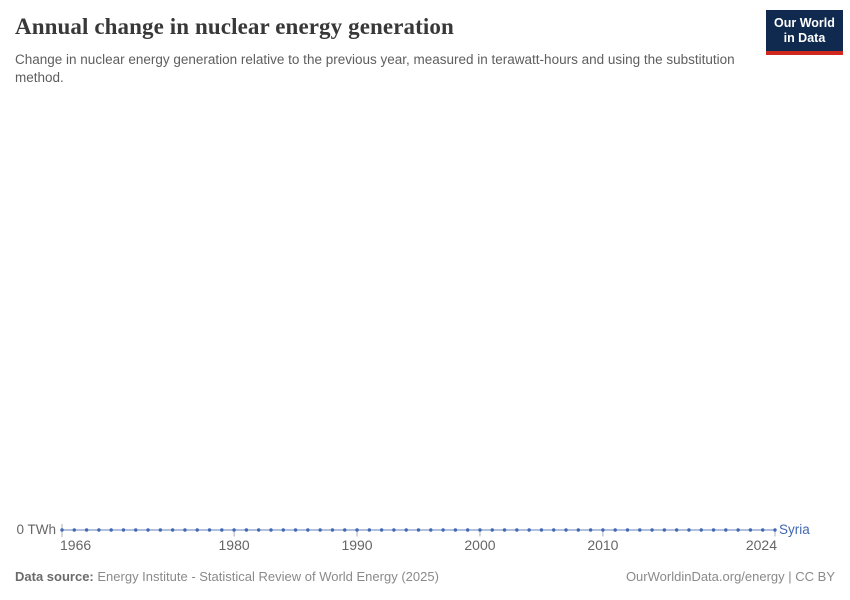 This screenshot has height=600, width=850. What do you see at coordinates (554, 530) in the screenshot?
I see `data-point-2006` at bounding box center [554, 530].